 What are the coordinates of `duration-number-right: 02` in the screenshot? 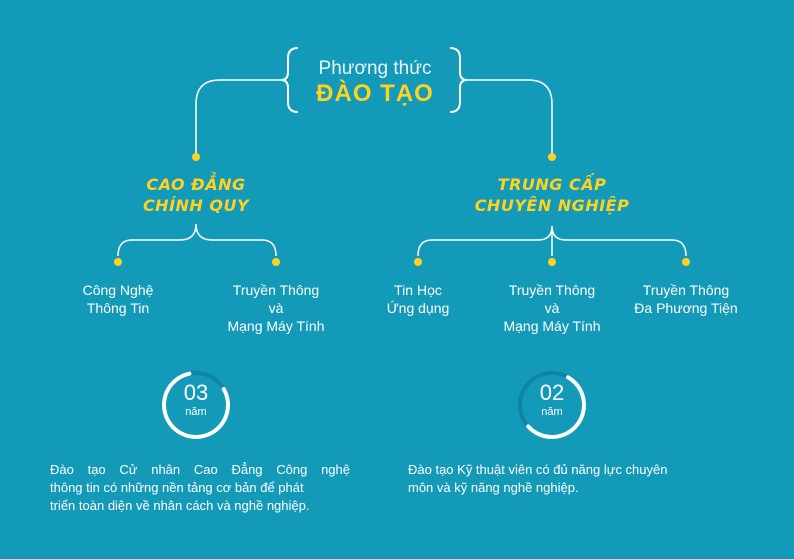 It's located at (552, 392).